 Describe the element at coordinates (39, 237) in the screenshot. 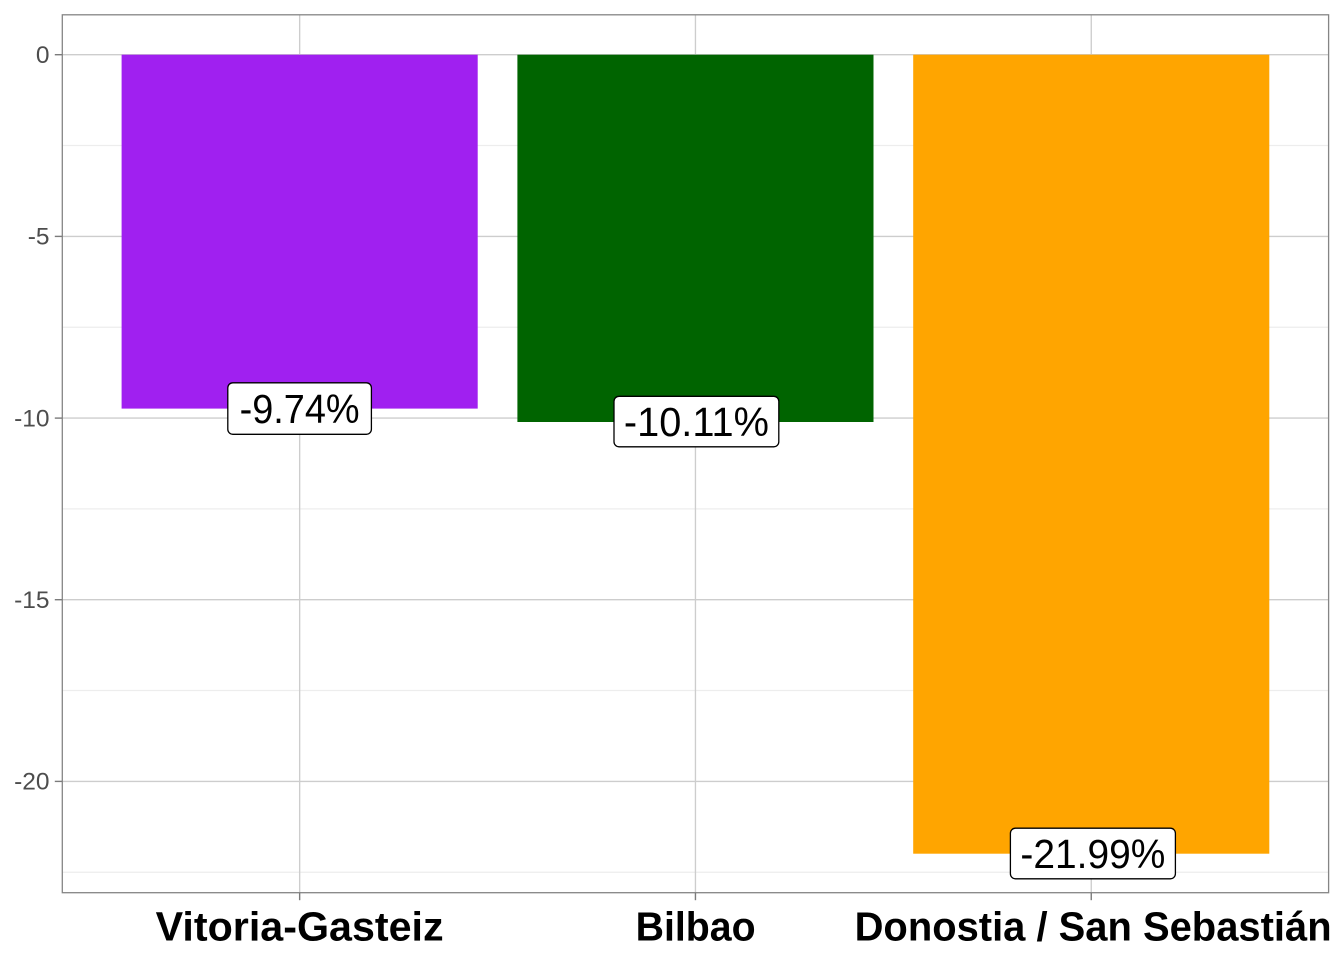

I see `svg-text: -5` at that location.